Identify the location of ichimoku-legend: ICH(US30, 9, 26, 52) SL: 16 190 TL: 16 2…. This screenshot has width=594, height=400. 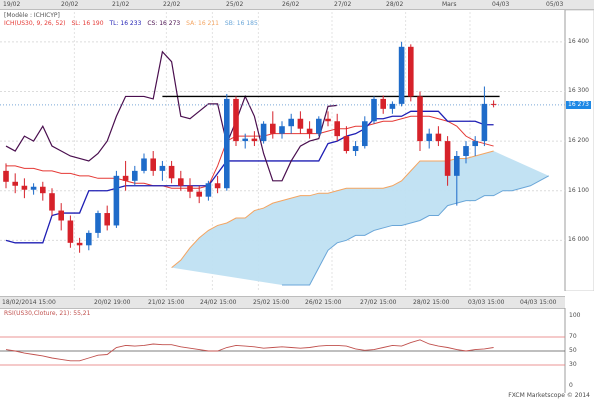
(133, 24).